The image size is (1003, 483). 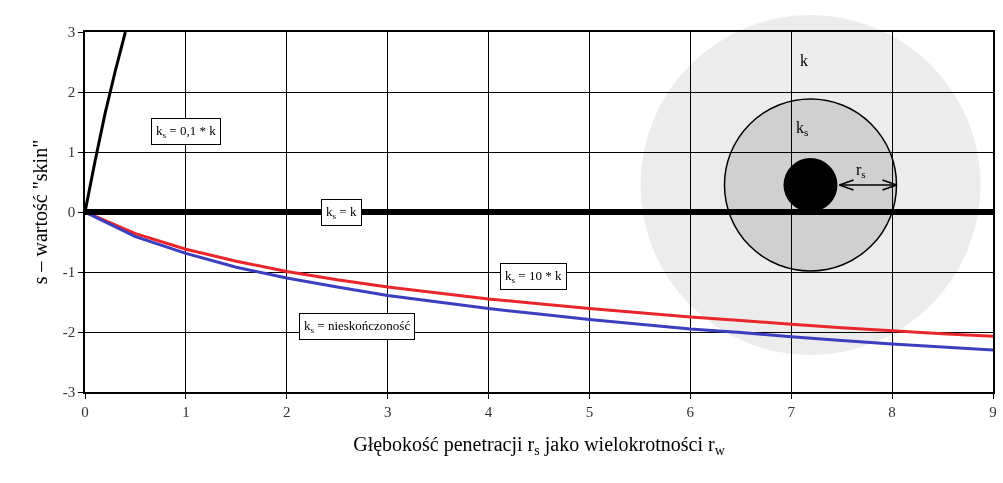 I want to click on annotation: k$_{s}$ = nieskończoność, so click(x=357, y=326).